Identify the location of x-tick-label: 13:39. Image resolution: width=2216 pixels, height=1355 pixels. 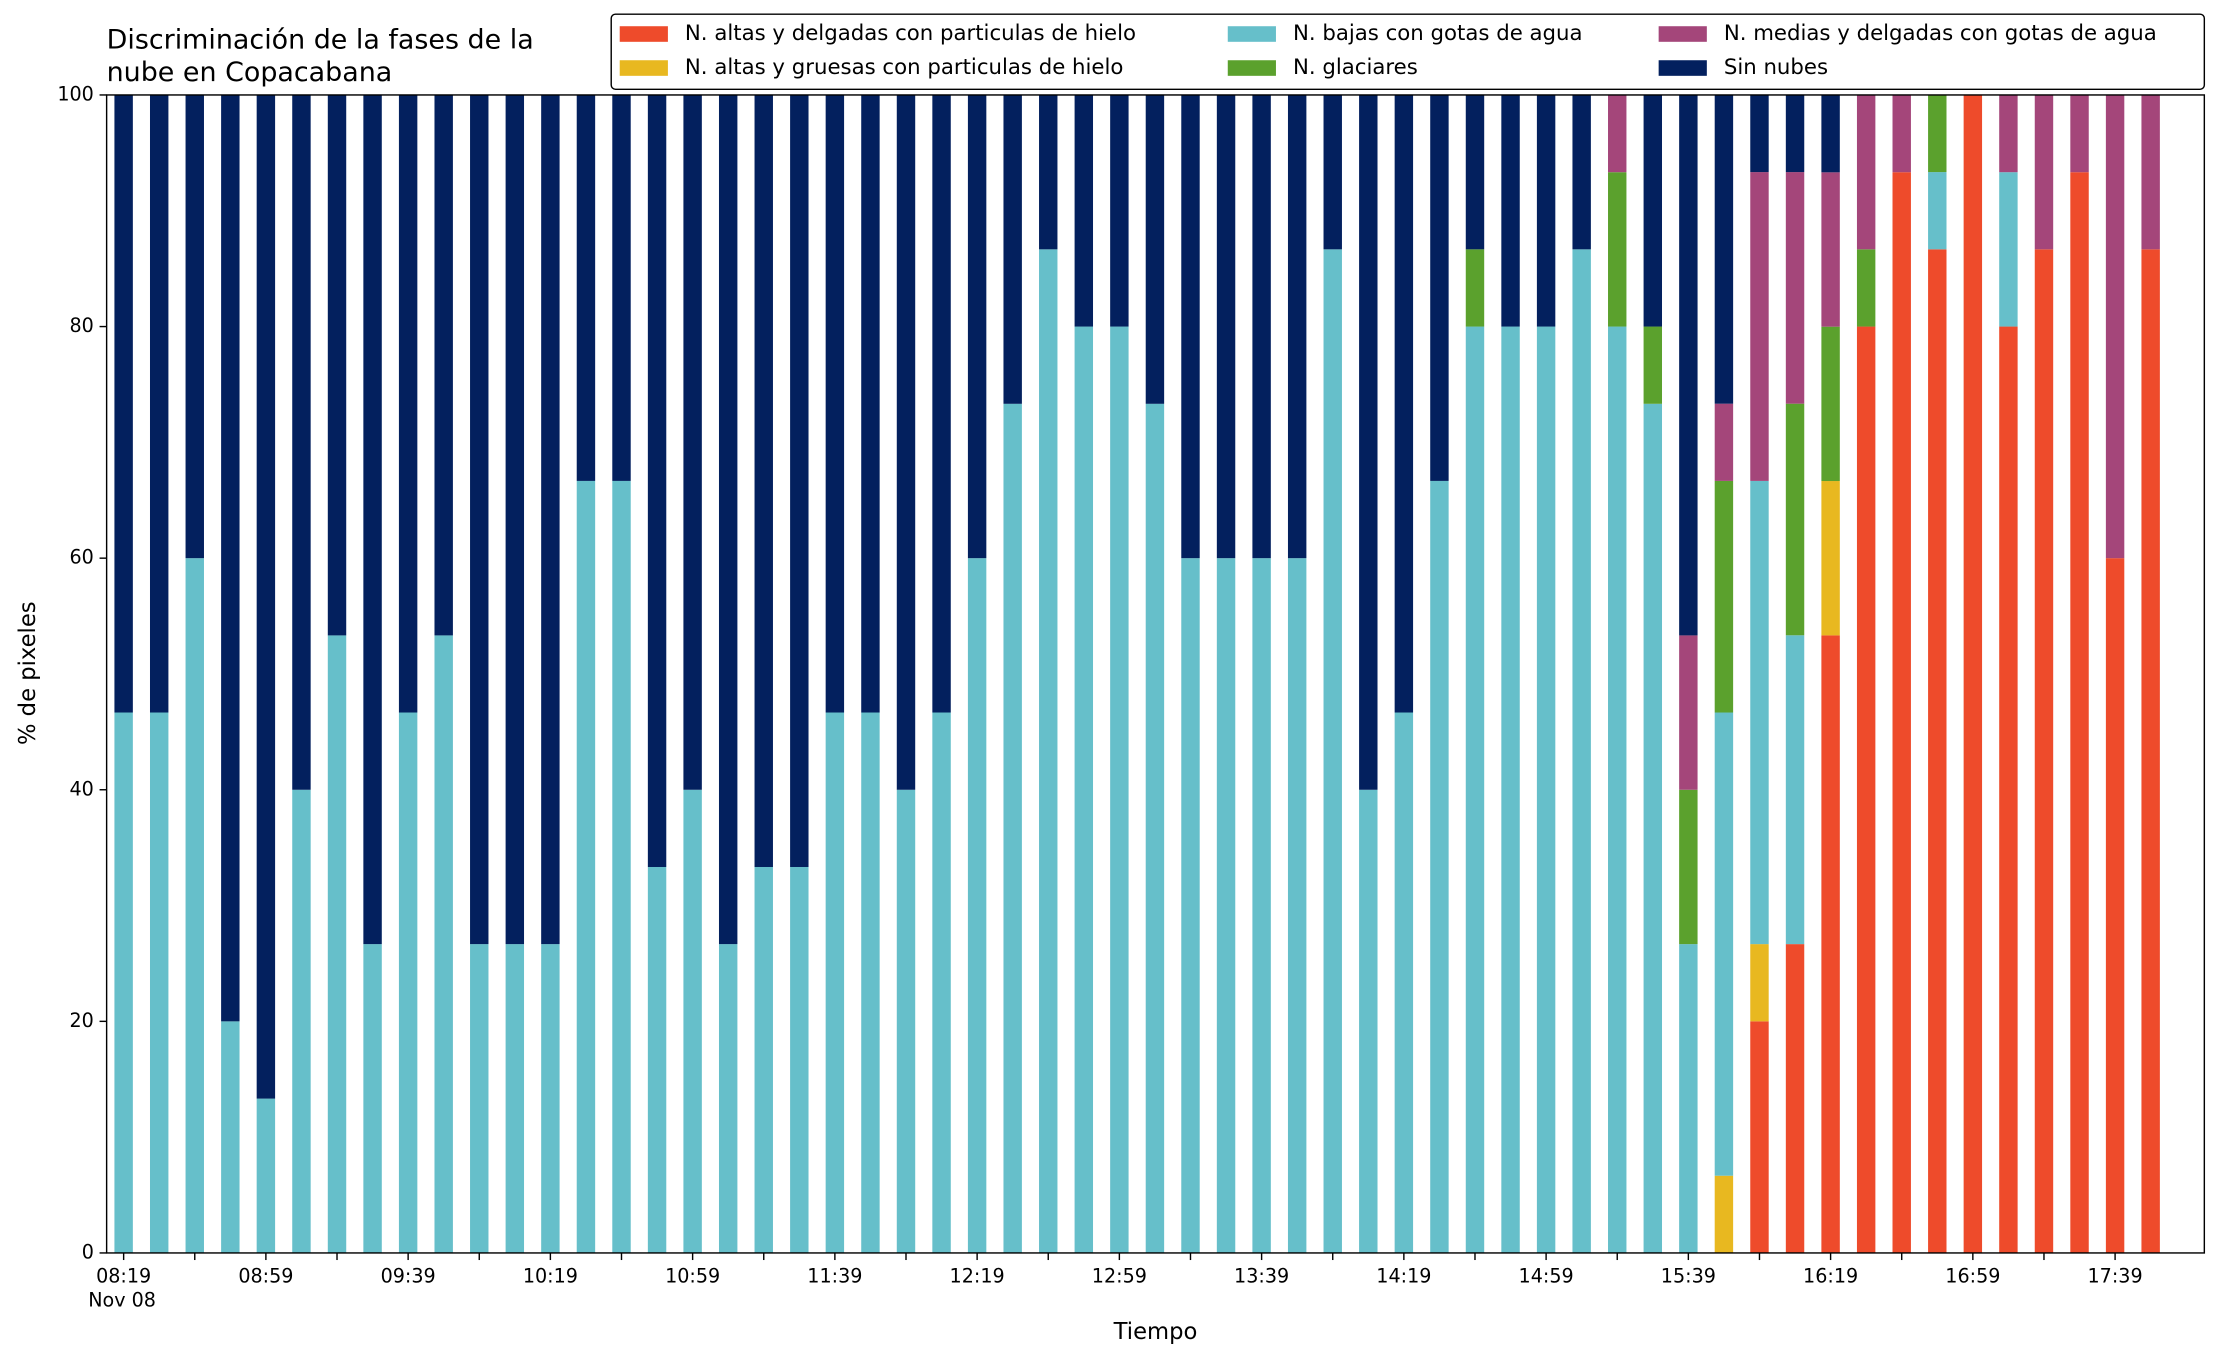
(1261, 1276).